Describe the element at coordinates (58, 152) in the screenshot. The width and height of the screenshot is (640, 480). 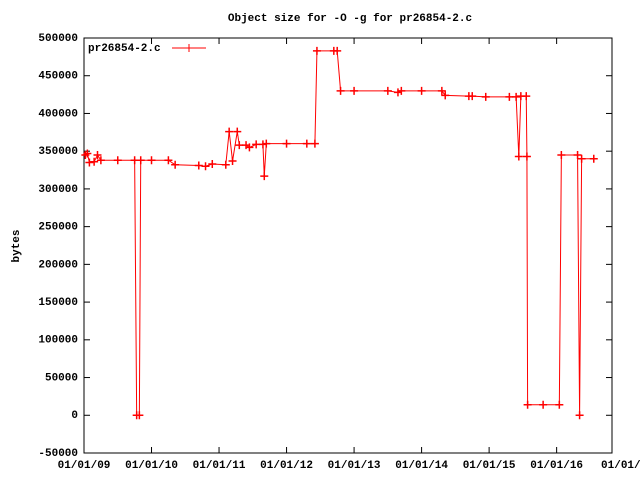
I see `y-tick-label: 350000` at that location.